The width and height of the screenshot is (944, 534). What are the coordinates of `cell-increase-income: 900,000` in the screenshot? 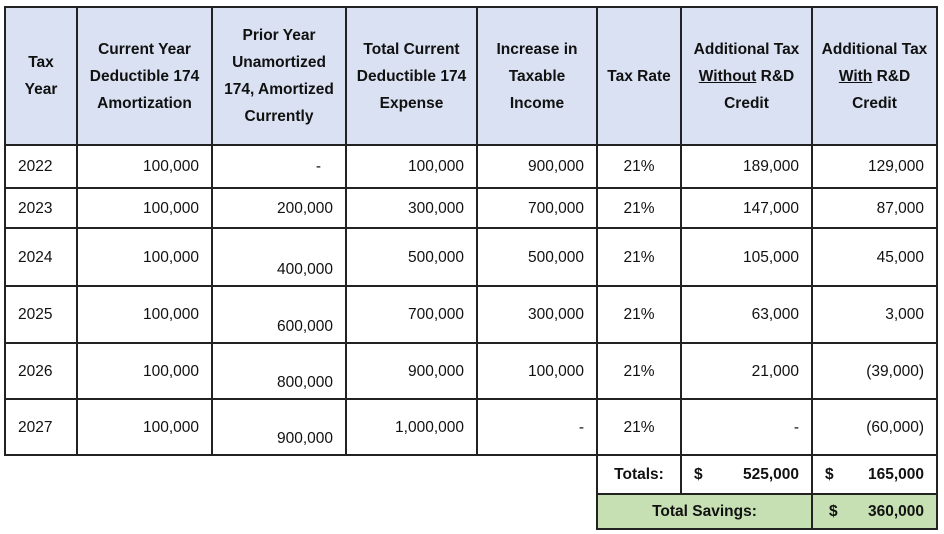 It's located at (537, 166).